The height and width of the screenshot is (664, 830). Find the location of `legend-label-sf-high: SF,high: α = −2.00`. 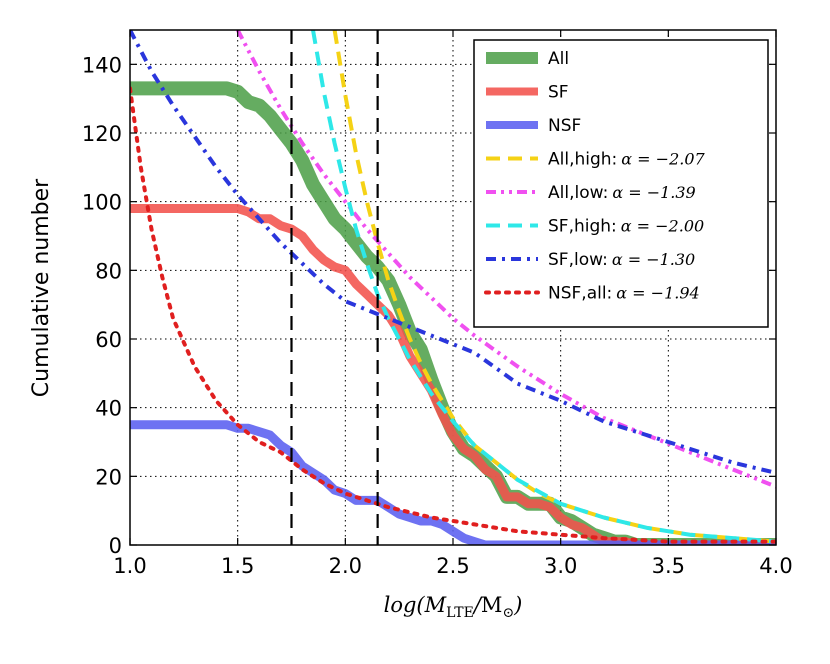

legend-label-sf-high: SF,high: α = −2.00 is located at coordinates (626, 227).